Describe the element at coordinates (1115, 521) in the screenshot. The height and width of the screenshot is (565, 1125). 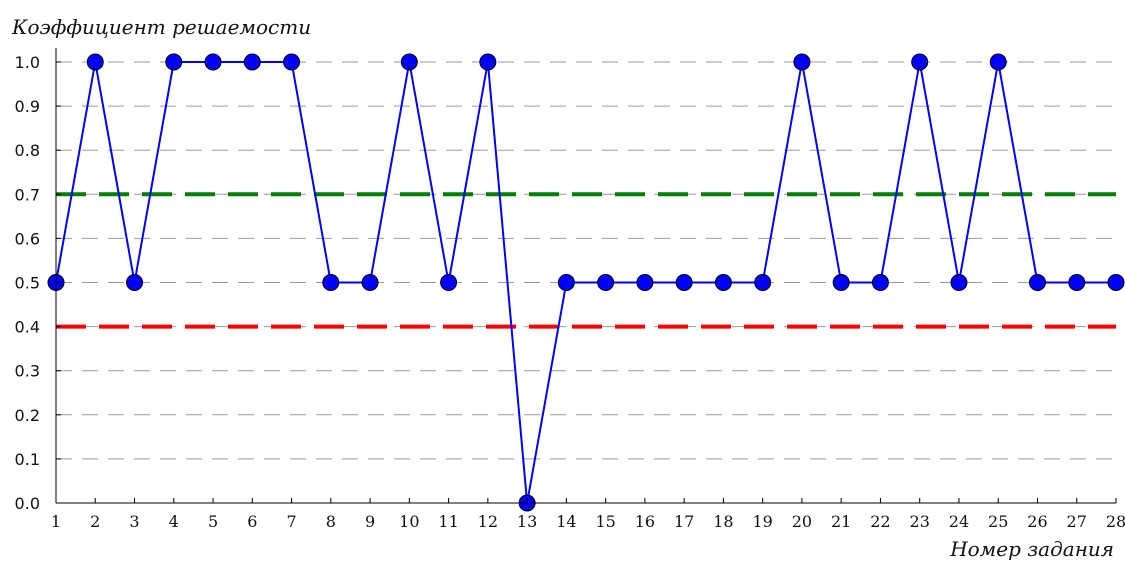
I see `x-tick-label: 28` at that location.